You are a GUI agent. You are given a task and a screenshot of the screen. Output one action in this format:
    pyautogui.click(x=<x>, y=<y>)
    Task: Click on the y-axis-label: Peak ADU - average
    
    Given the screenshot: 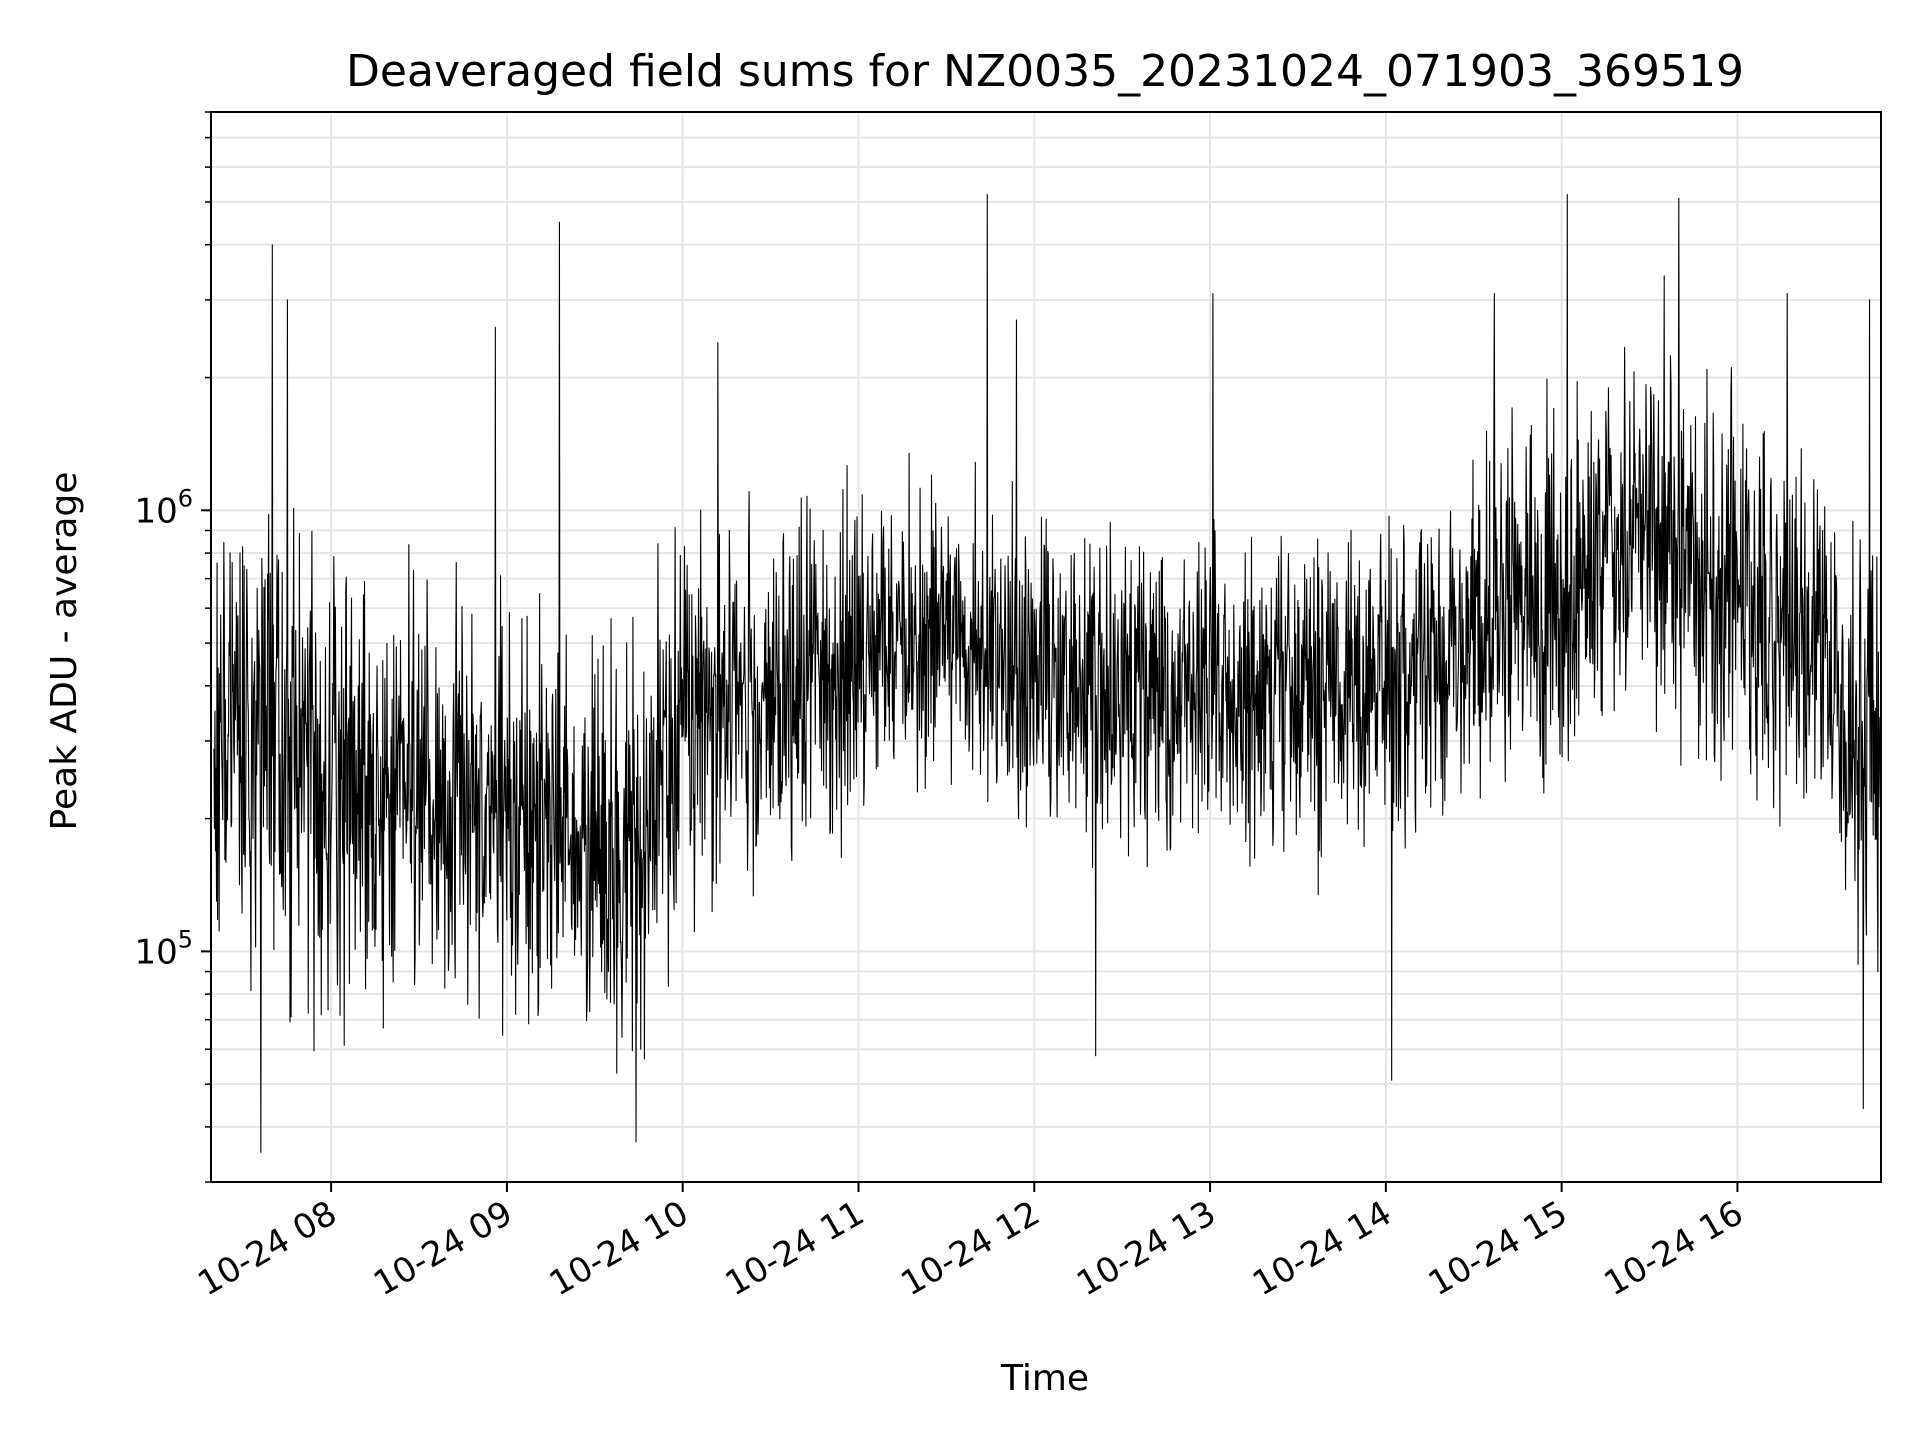 What is the action you would take?
    pyautogui.click(x=64, y=651)
    